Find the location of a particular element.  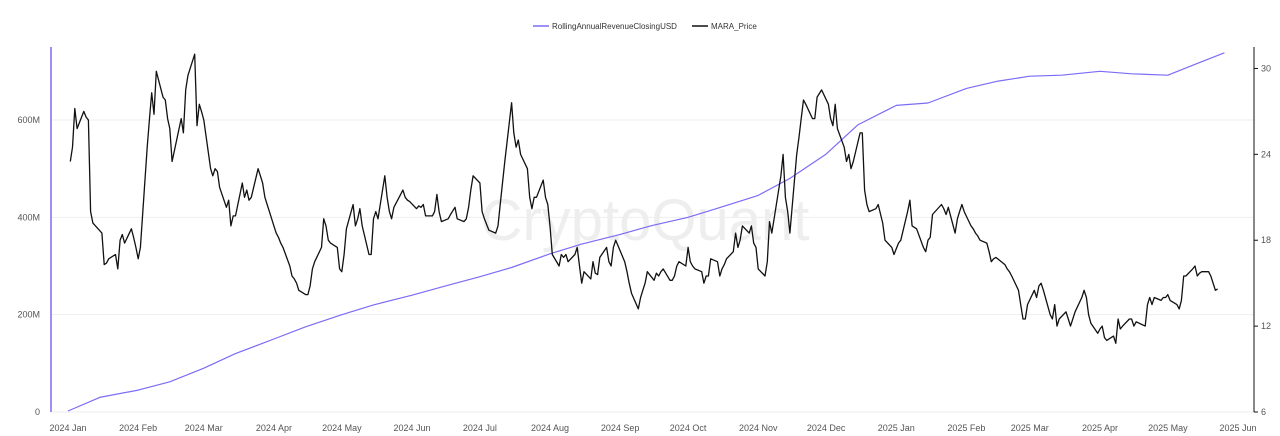

left-tick-label-0: 0 is located at coordinates (37, 412).